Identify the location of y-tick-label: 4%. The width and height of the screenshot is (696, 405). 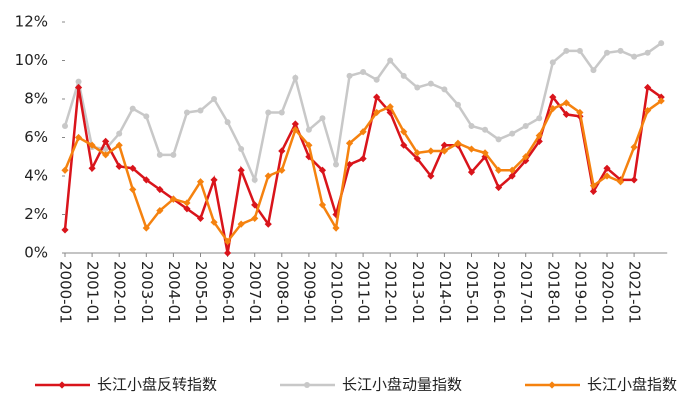
(36, 176).